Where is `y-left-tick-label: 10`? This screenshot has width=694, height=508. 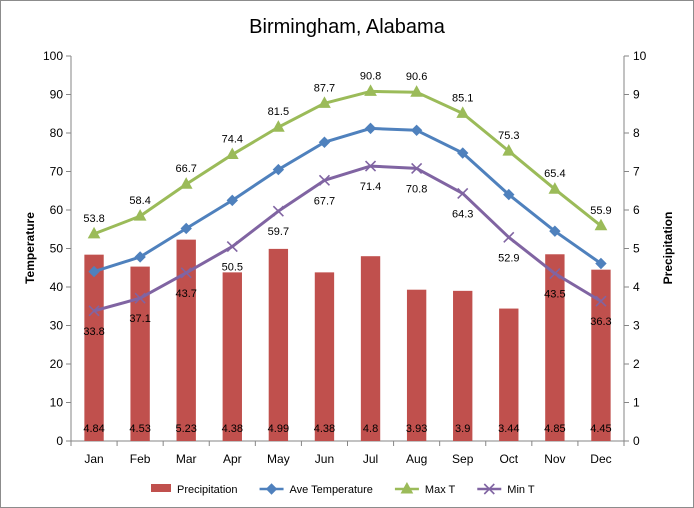 y-left-tick-label: 10 is located at coordinates (57, 403).